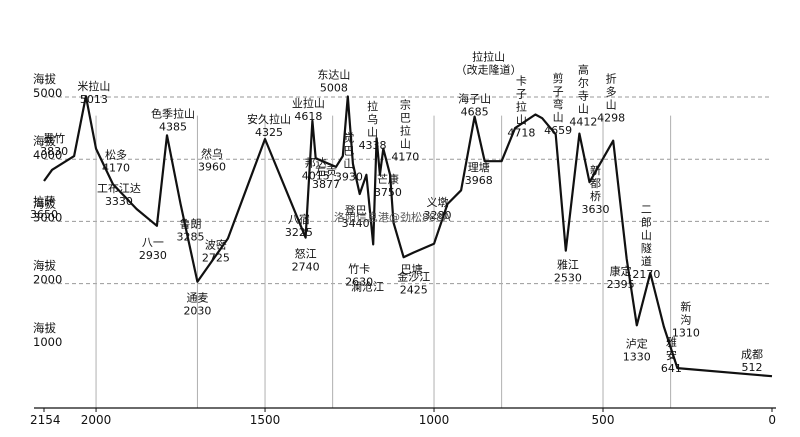 The height and width of the screenshot is (437, 800). Describe the element at coordinates (388, 192) in the screenshot. I see `elevation-value: 3750` at that location.